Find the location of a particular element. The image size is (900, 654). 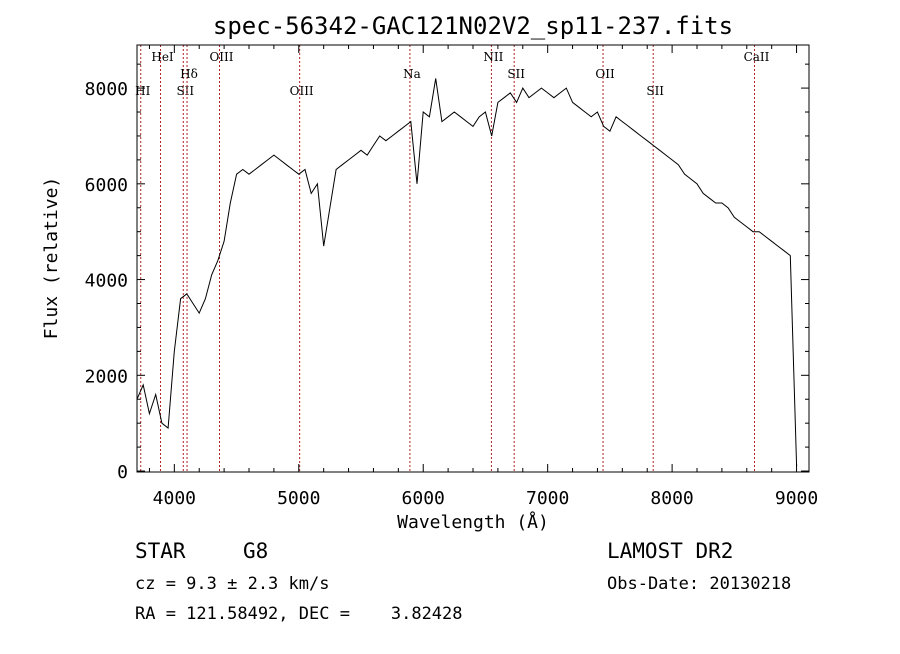

line-marker-label-7: NII is located at coordinates (493, 57).